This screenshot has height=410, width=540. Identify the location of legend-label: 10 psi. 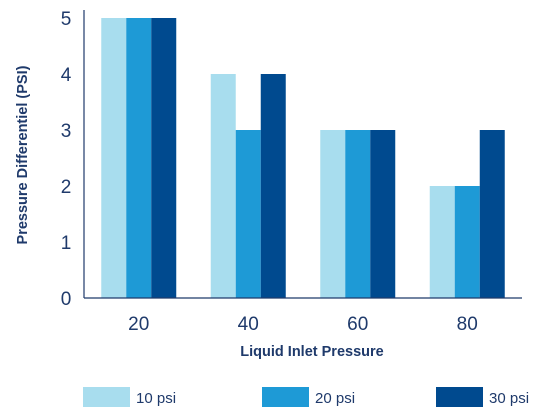
(156, 398).